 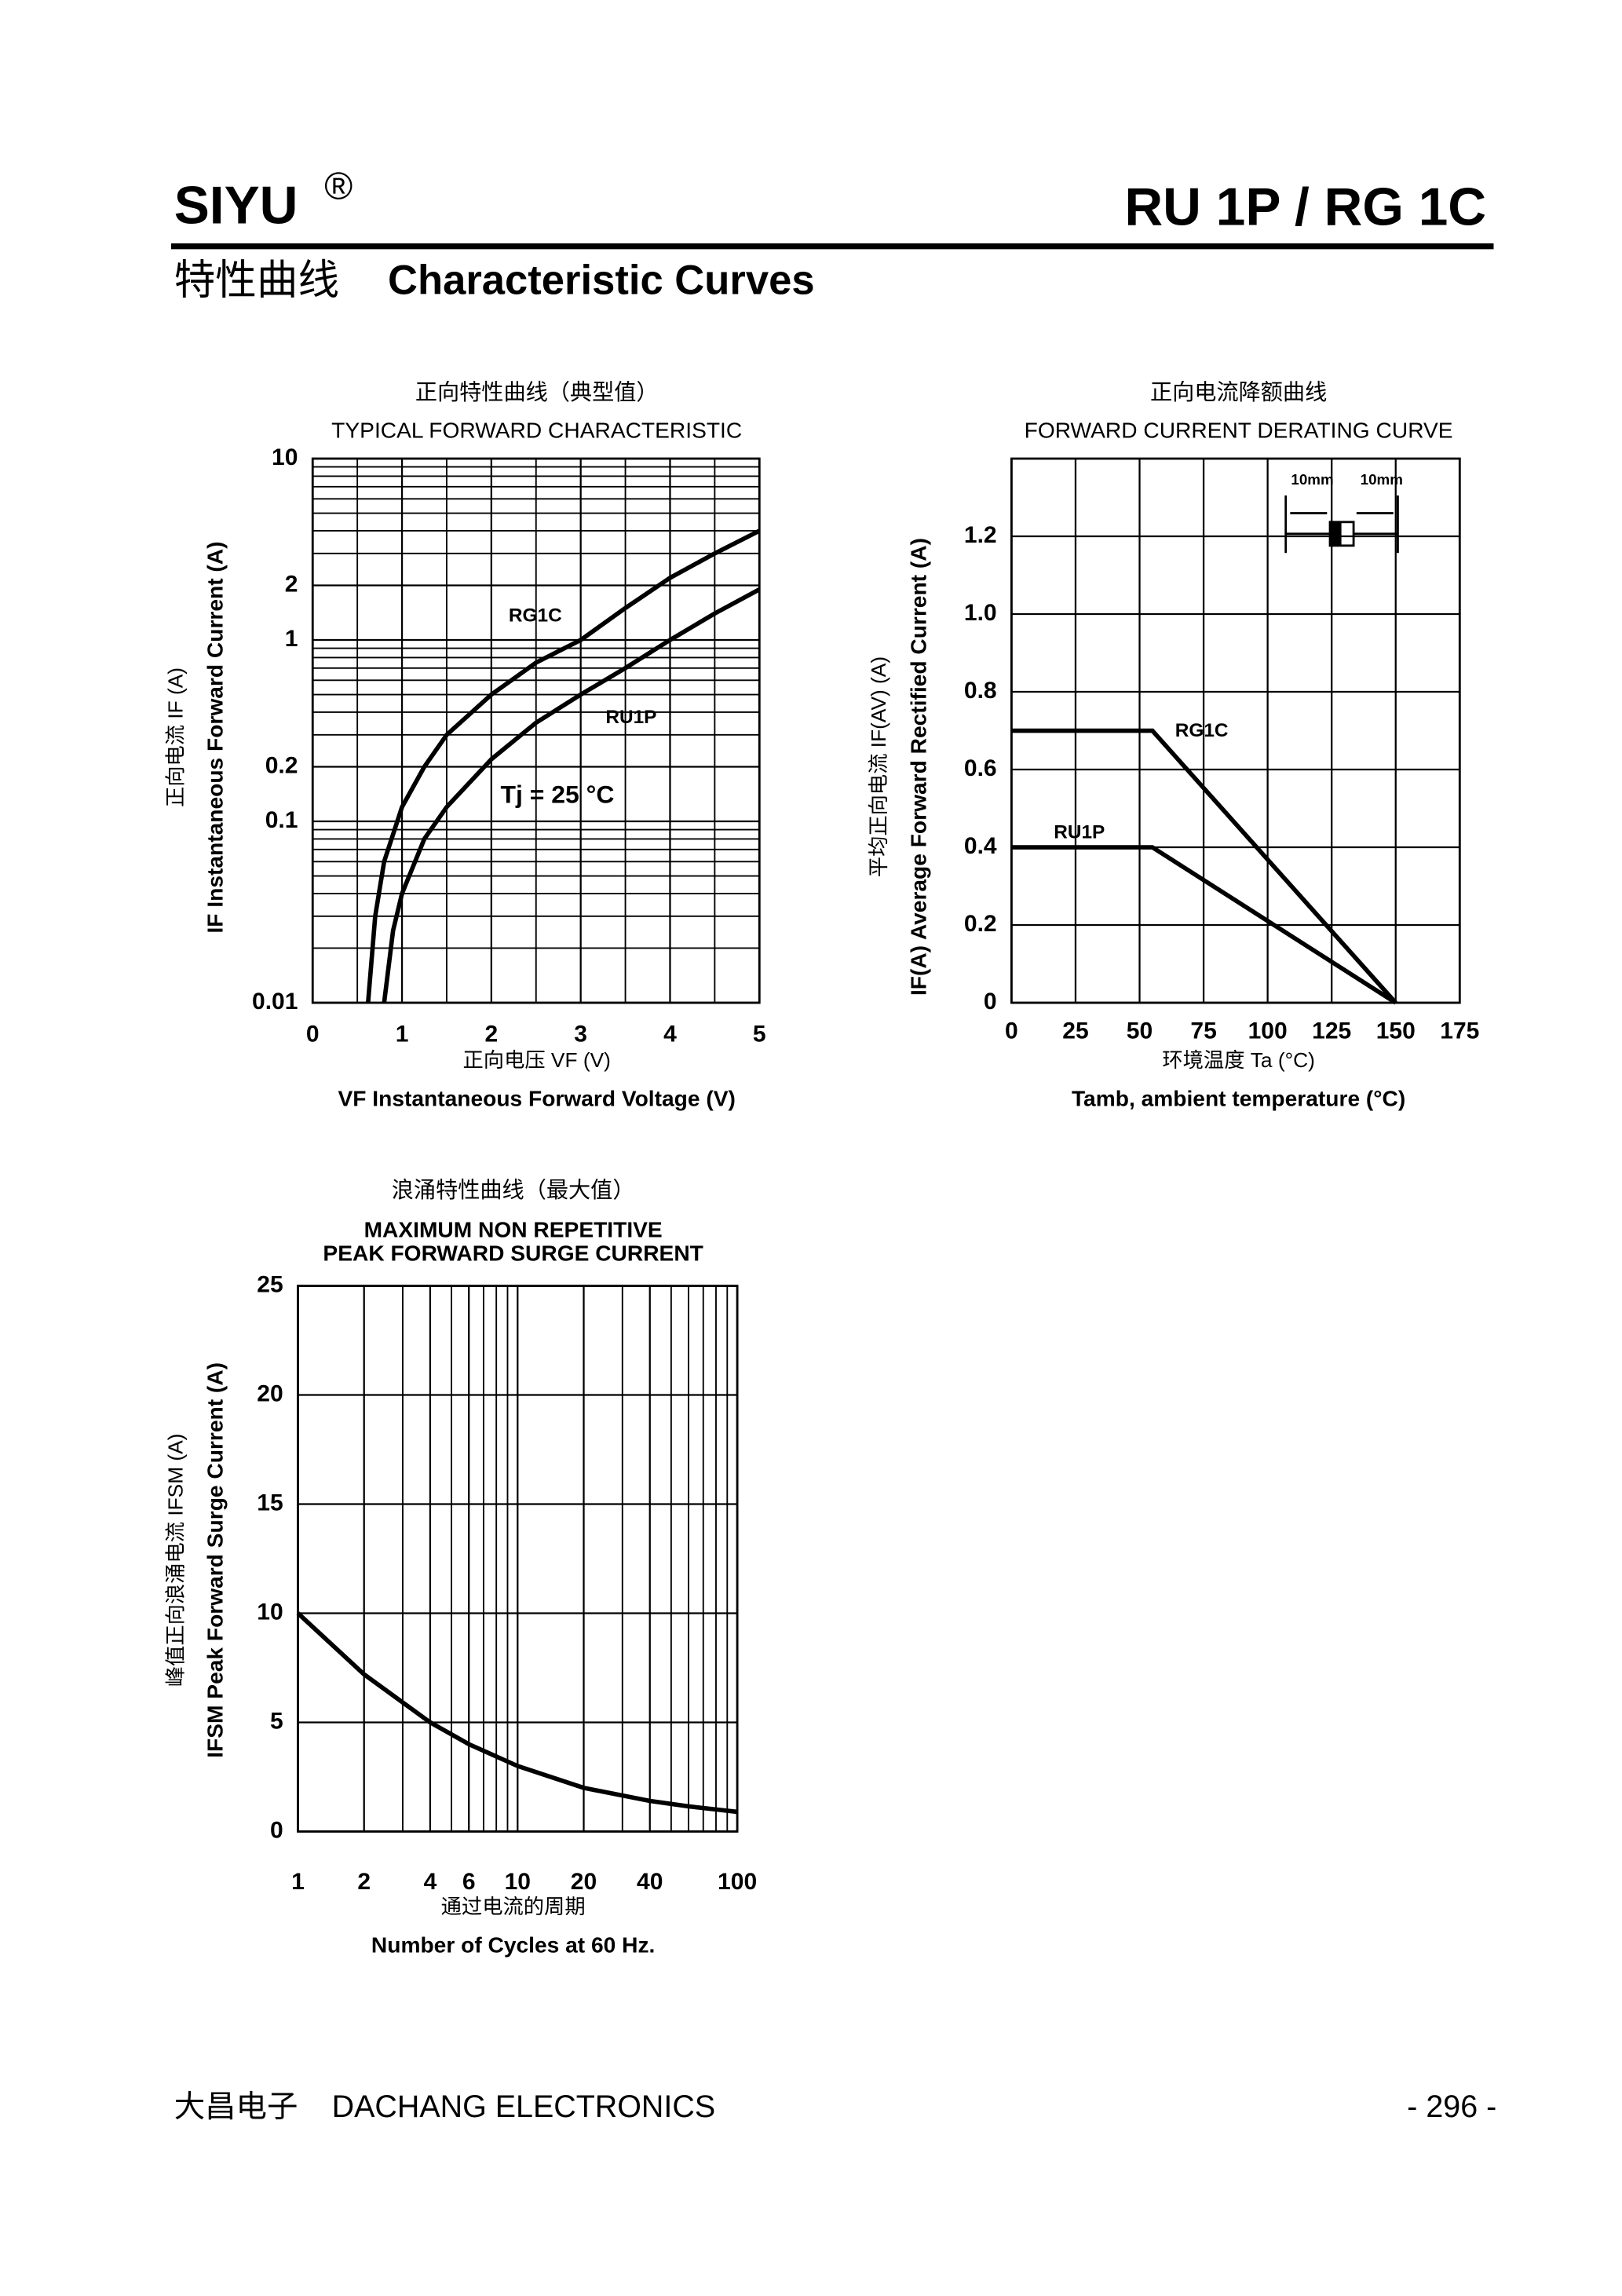 What do you see at coordinates (537, 1098) in the screenshot?
I see `x-axis-label: VF Instantaneous Forward Voltage (V)` at bounding box center [537, 1098].